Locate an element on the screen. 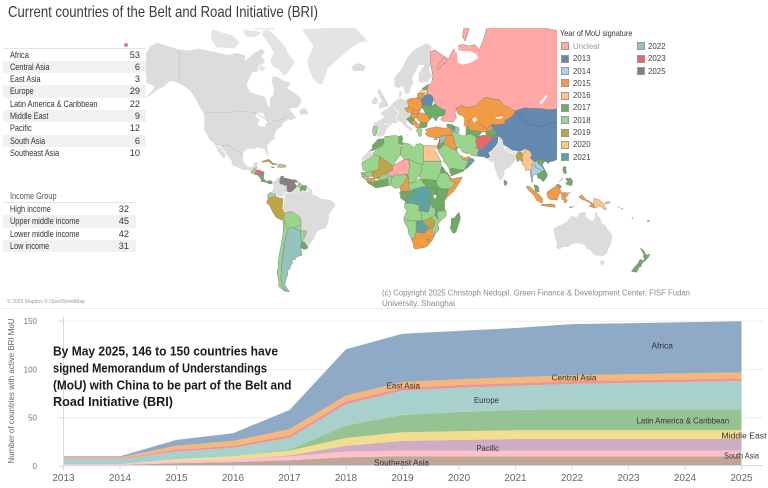 This screenshot has height=488, width=768. svg-text: Pacific is located at coordinates (487, 448).